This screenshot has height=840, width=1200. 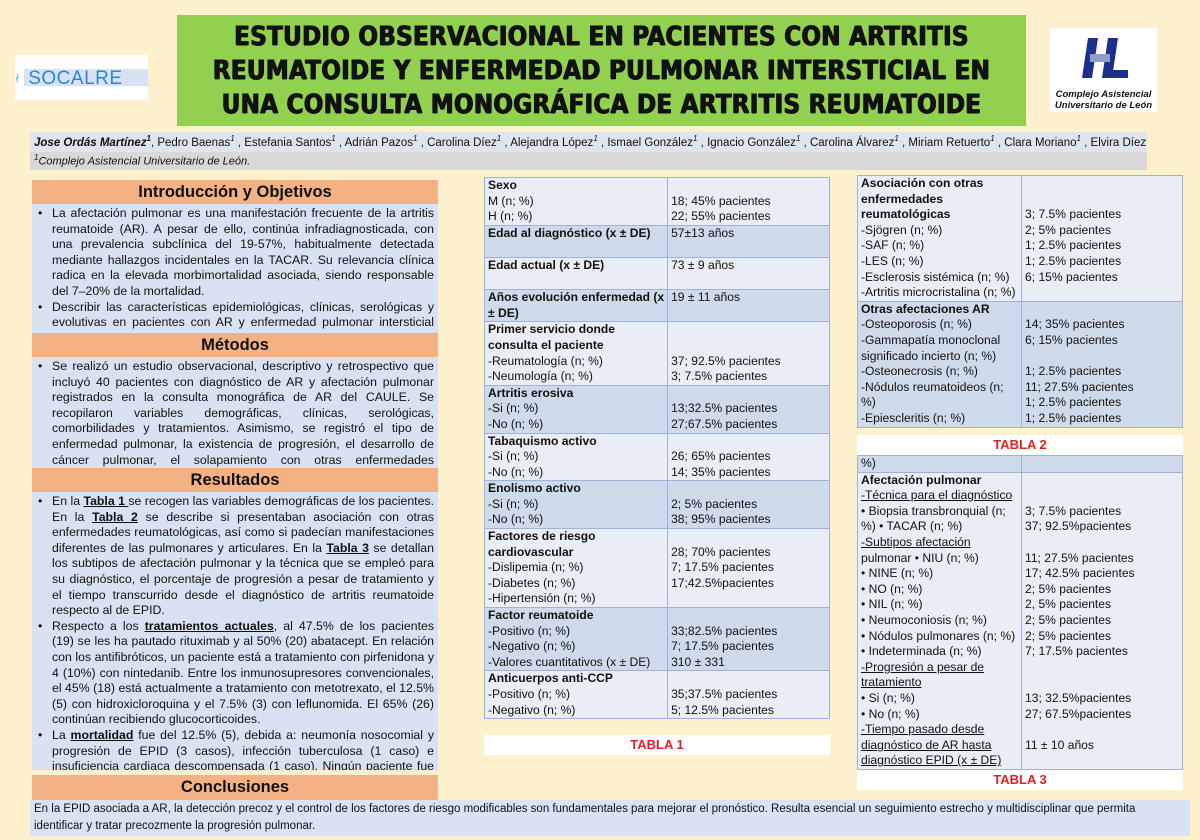 What do you see at coordinates (921, 651) in the screenshot?
I see `row-item: • Indeterminada (n; %)` at bounding box center [921, 651].